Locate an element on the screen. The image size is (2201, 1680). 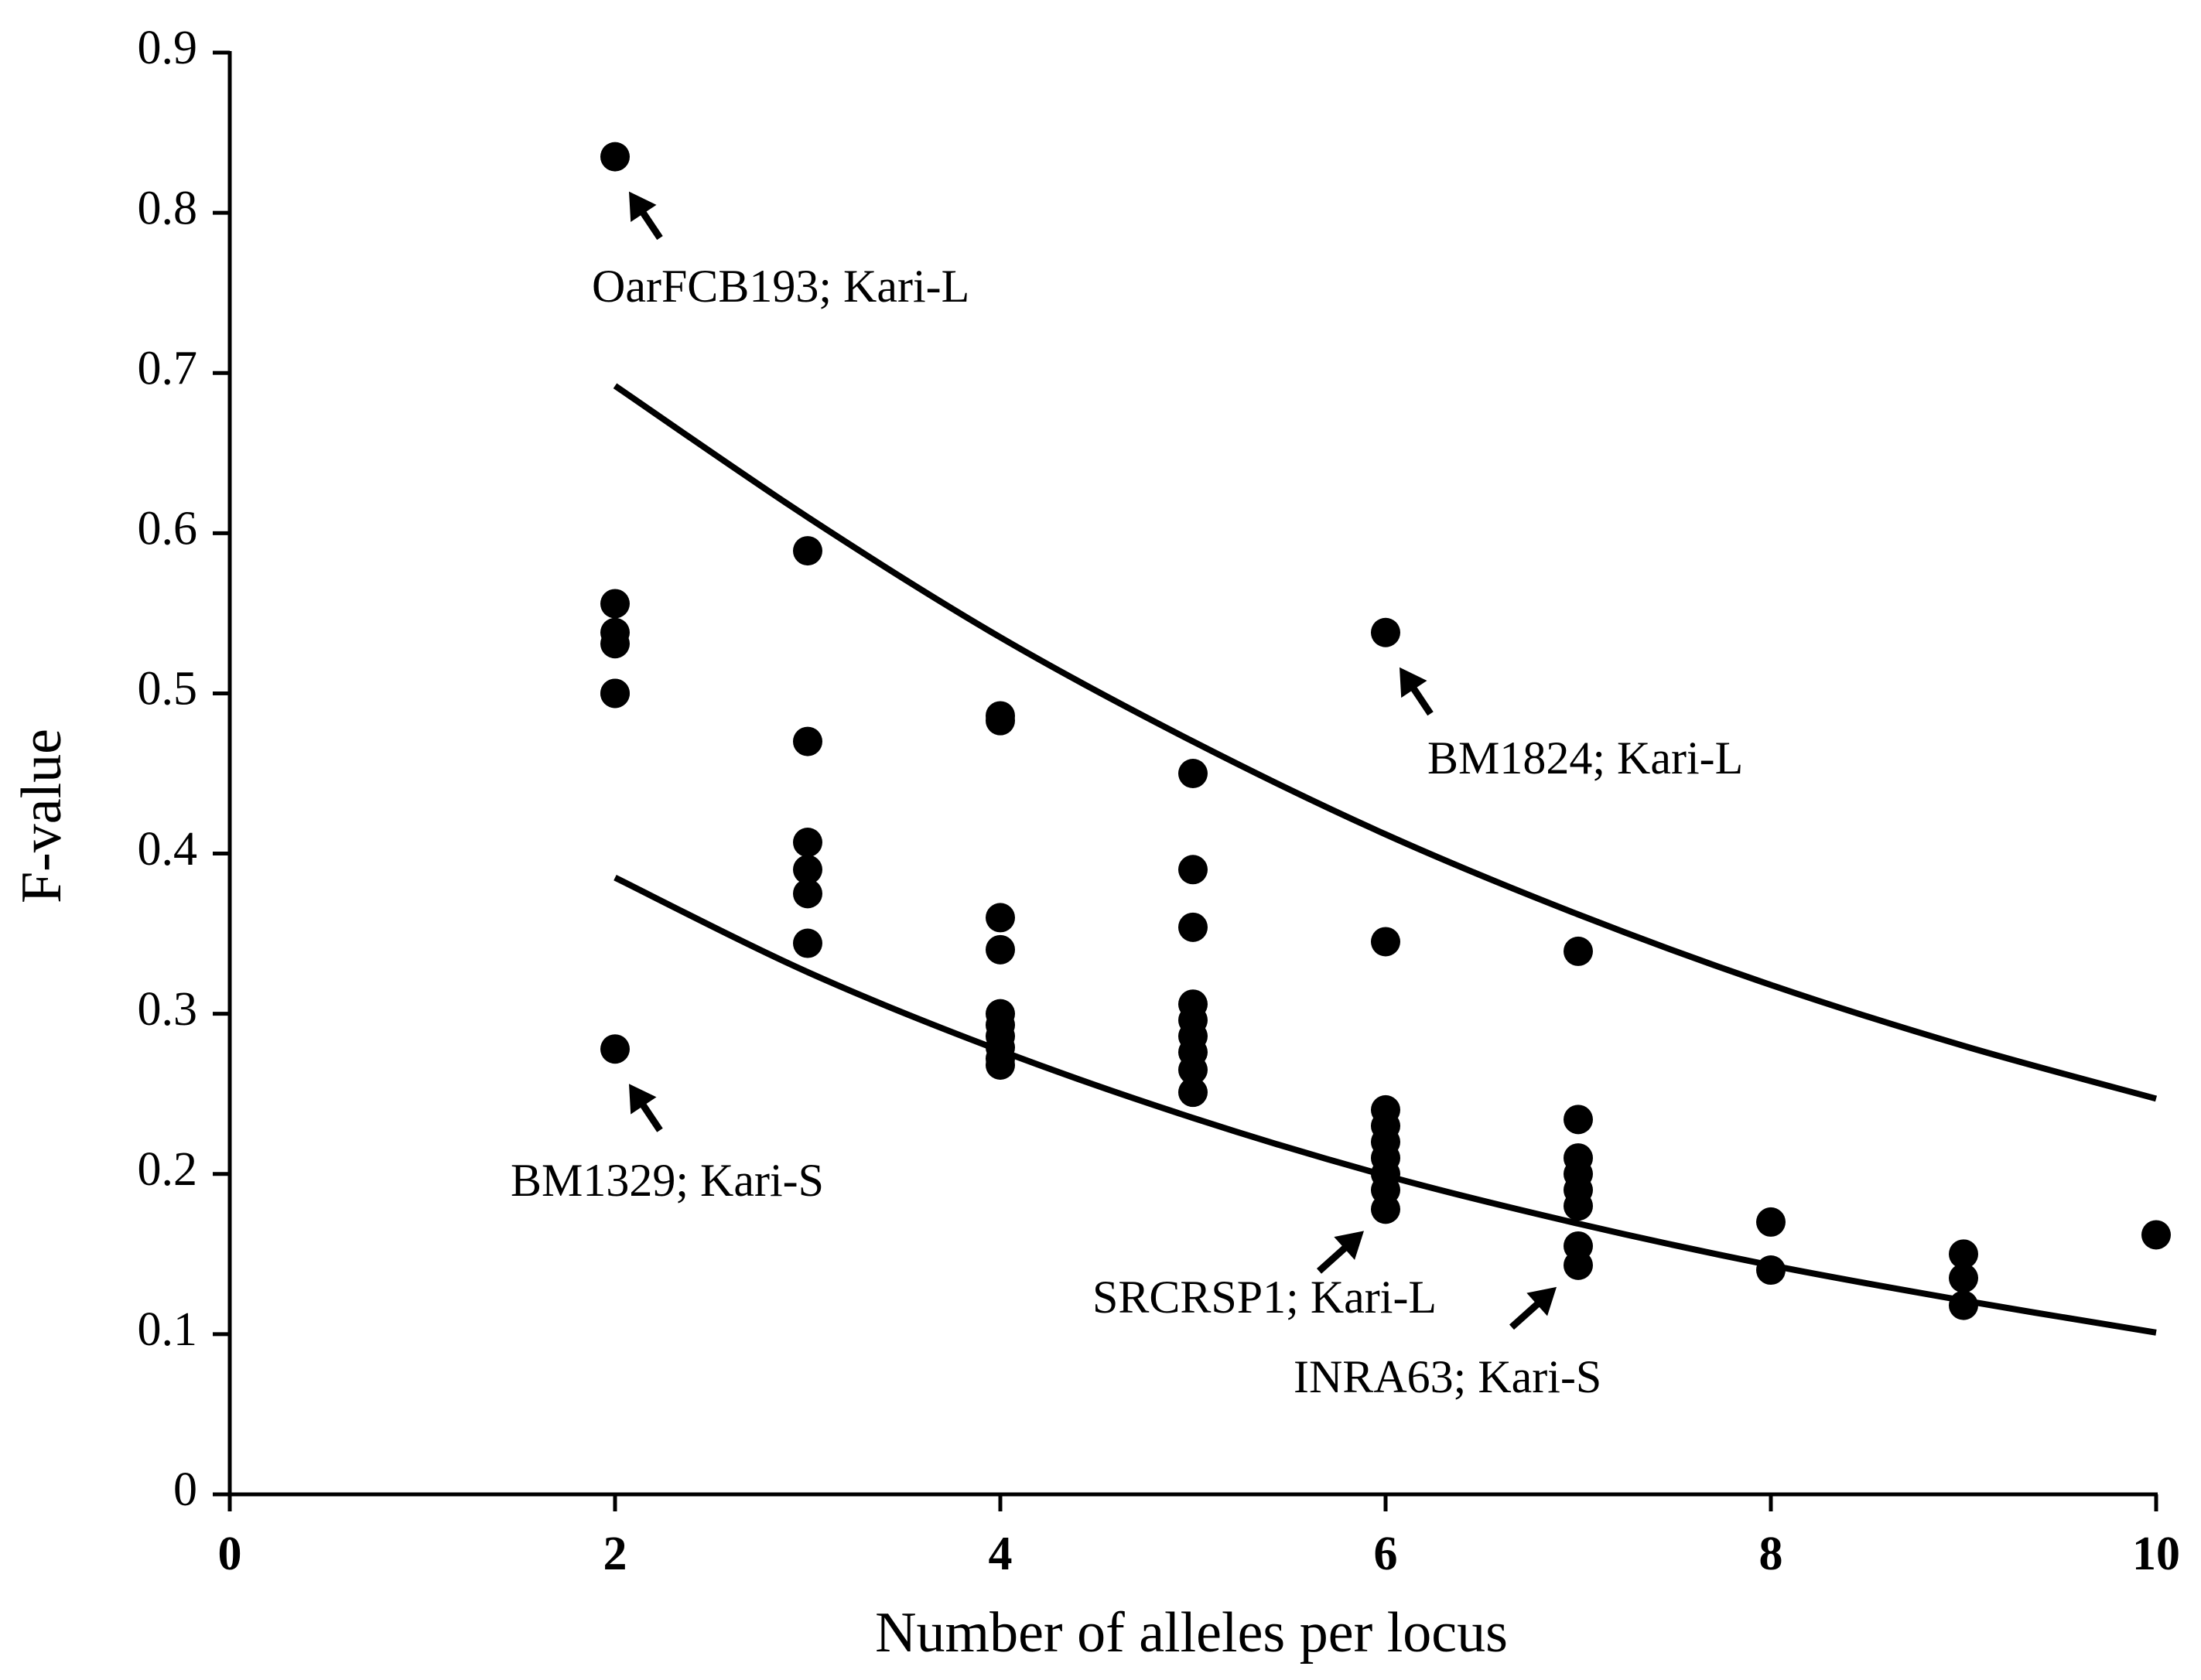
x-tick-label: 6 is located at coordinates (1386, 1554).